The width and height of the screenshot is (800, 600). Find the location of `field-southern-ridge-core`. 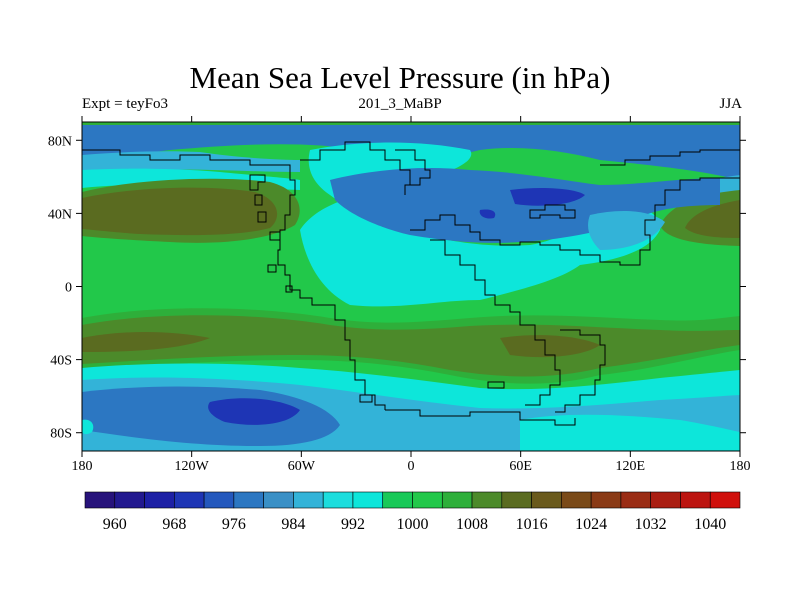

field-southern-ridge-core is located at coordinates (550, 346).